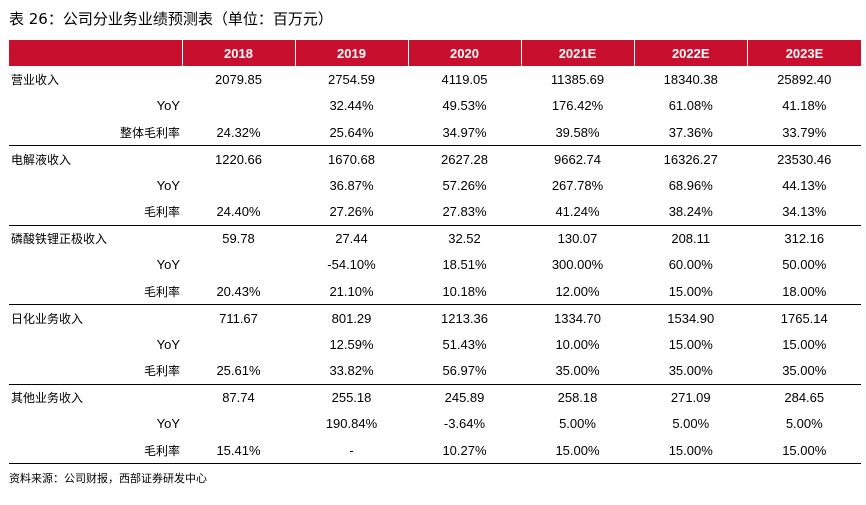 The height and width of the screenshot is (505, 866). I want to click on table-cell: 1534.90, so click(691, 318).